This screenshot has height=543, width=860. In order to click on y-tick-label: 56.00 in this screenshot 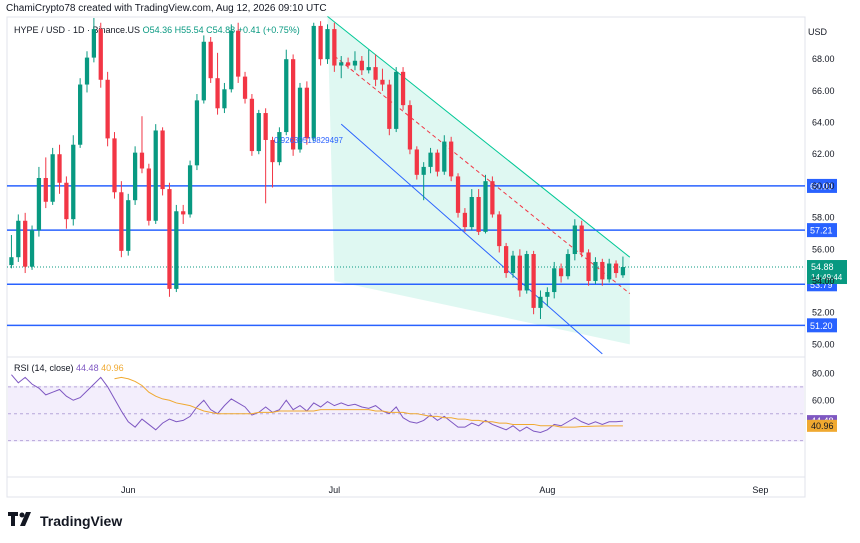, I will do `click(823, 249)`.